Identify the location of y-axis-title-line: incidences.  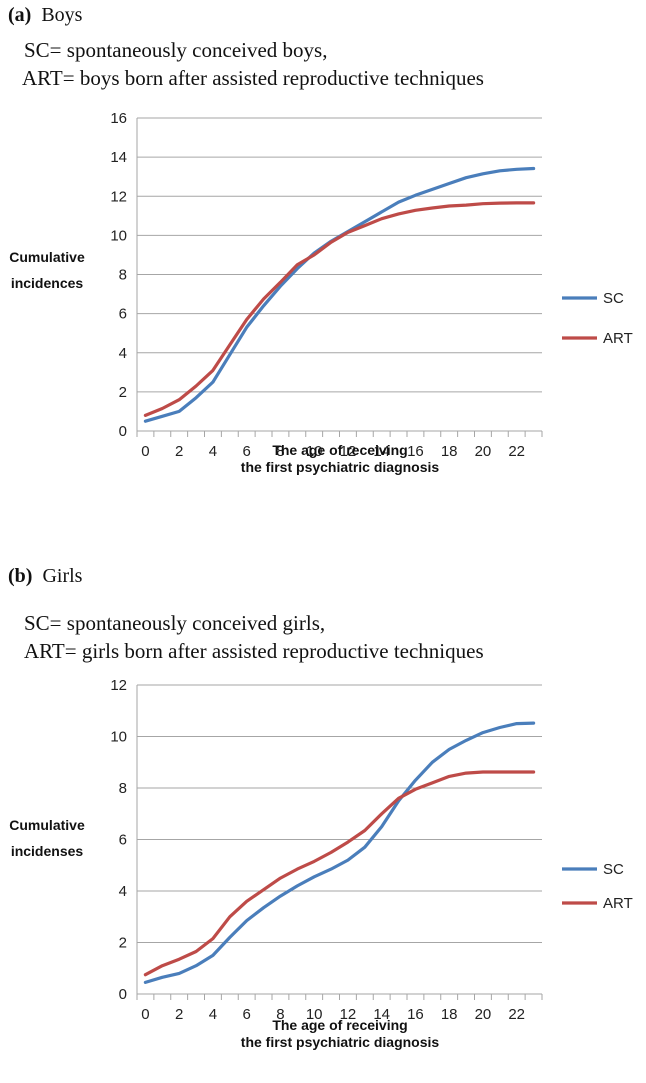
(47, 283).